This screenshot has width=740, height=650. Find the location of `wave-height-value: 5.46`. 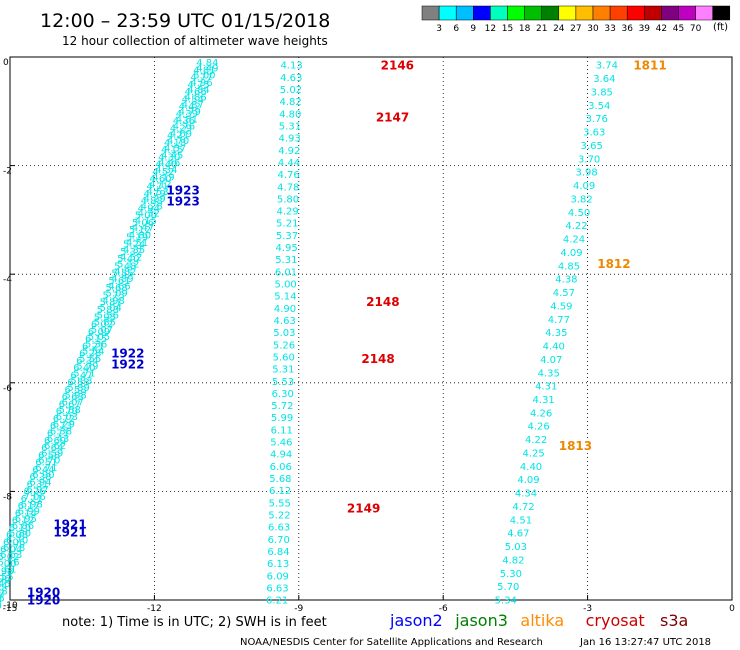

wave-height-value: 5.46 is located at coordinates (281, 443).